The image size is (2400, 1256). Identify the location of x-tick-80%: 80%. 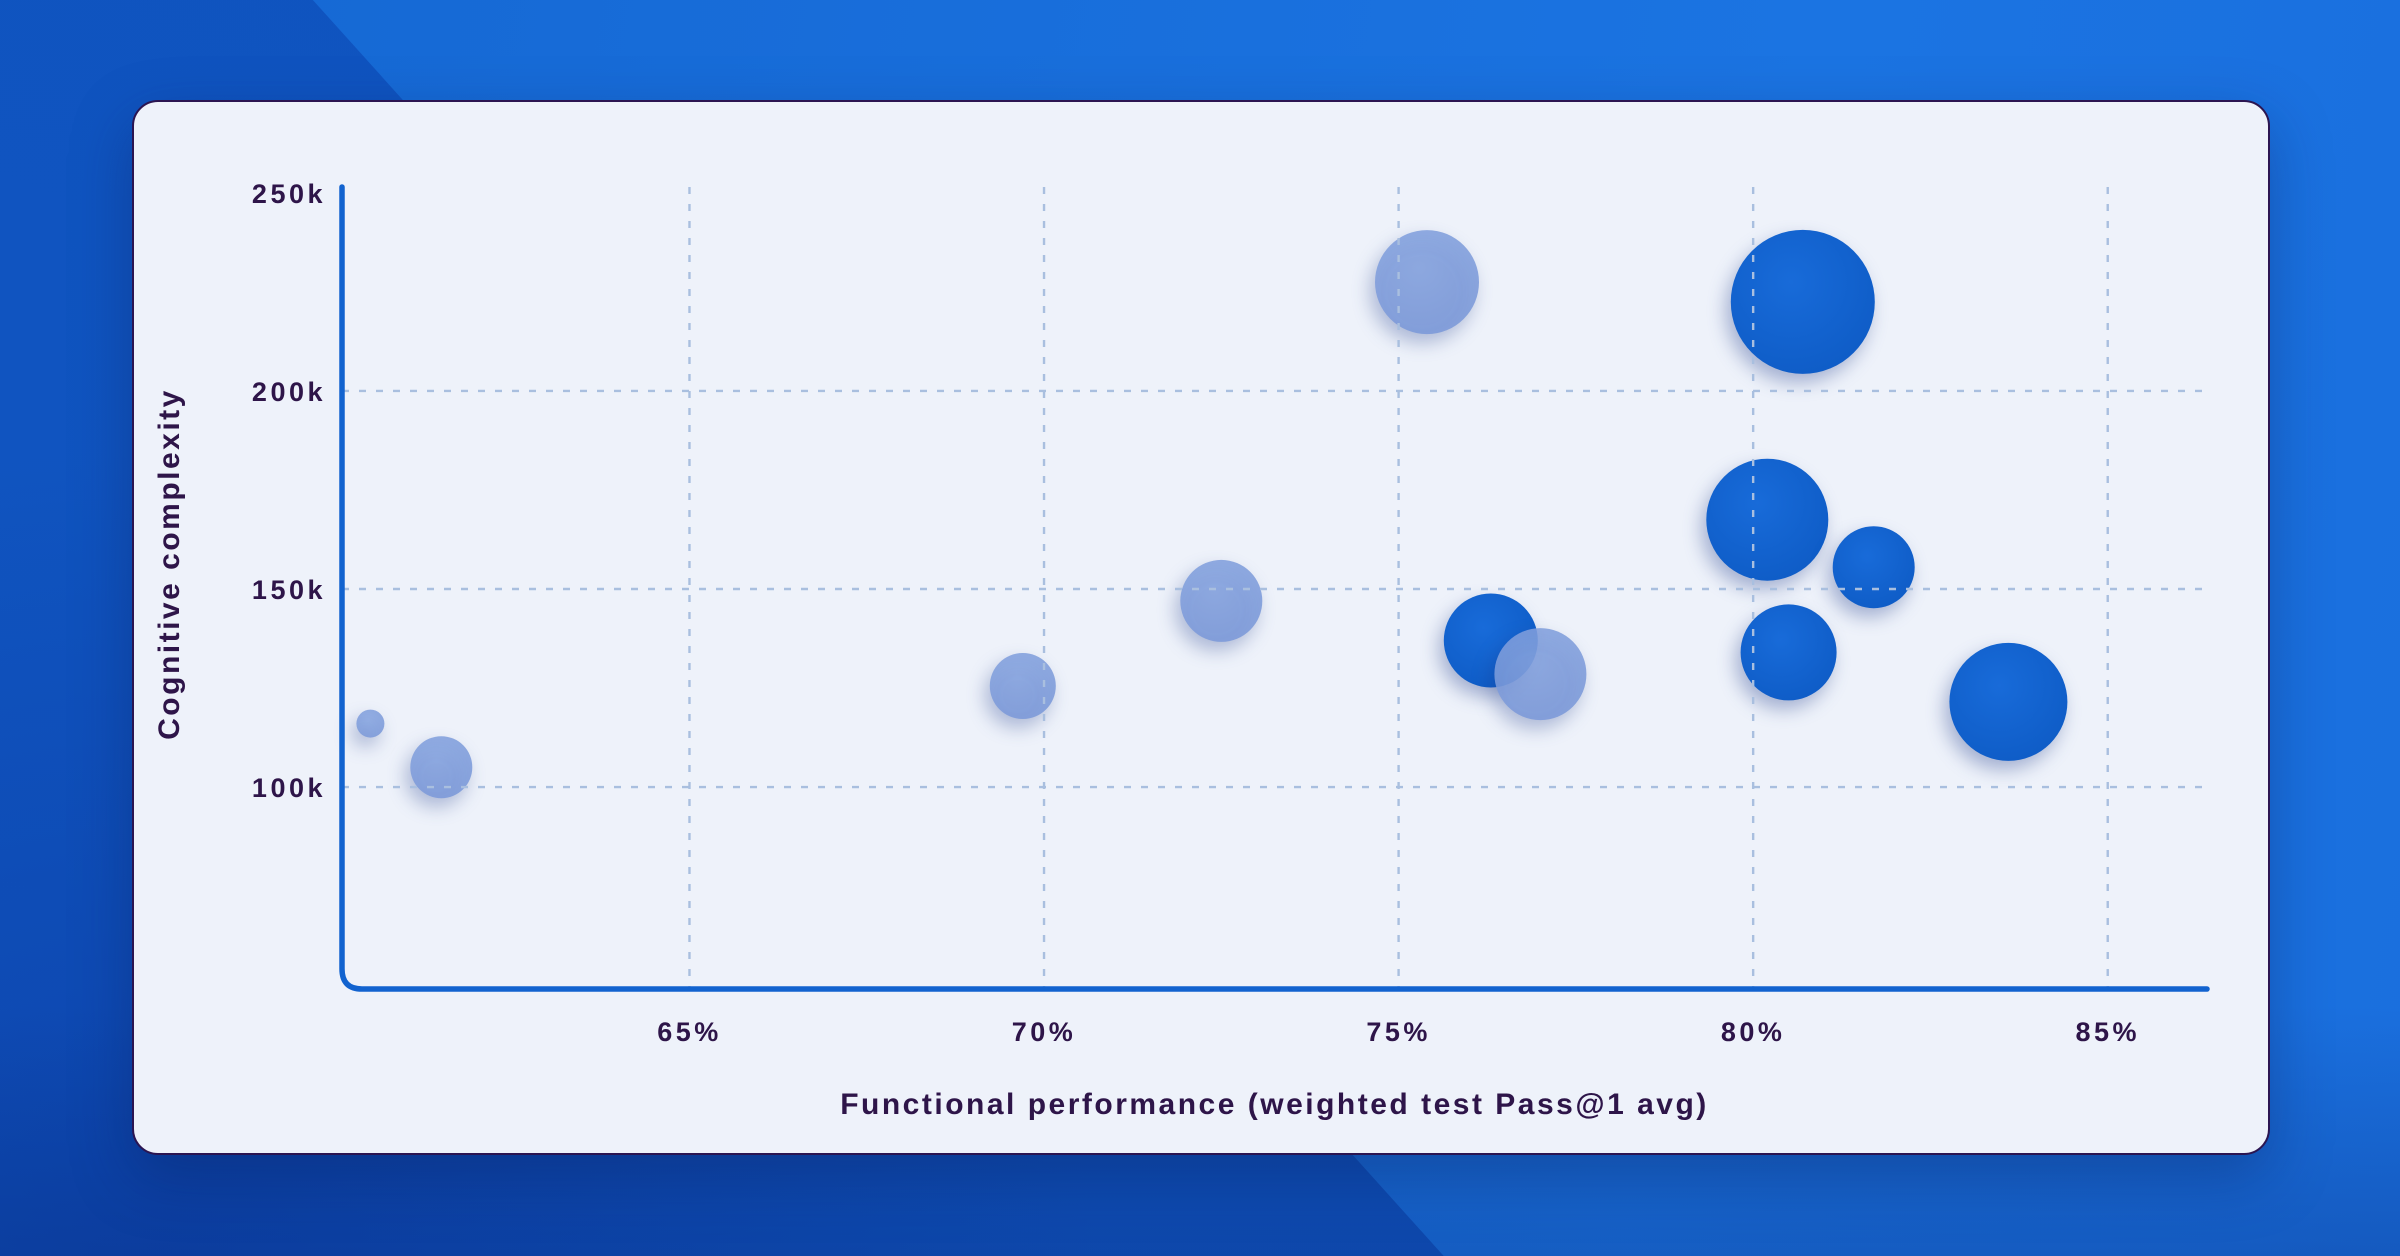
(1753, 1032).